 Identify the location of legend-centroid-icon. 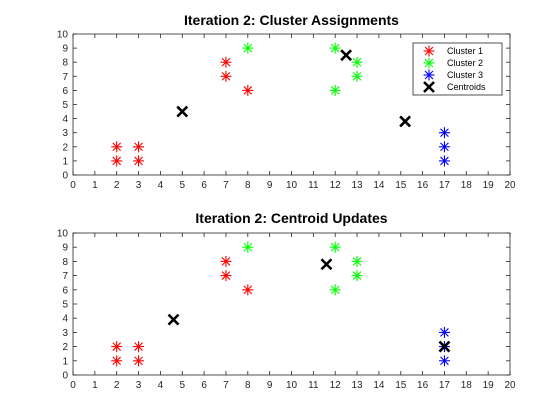
(429, 87).